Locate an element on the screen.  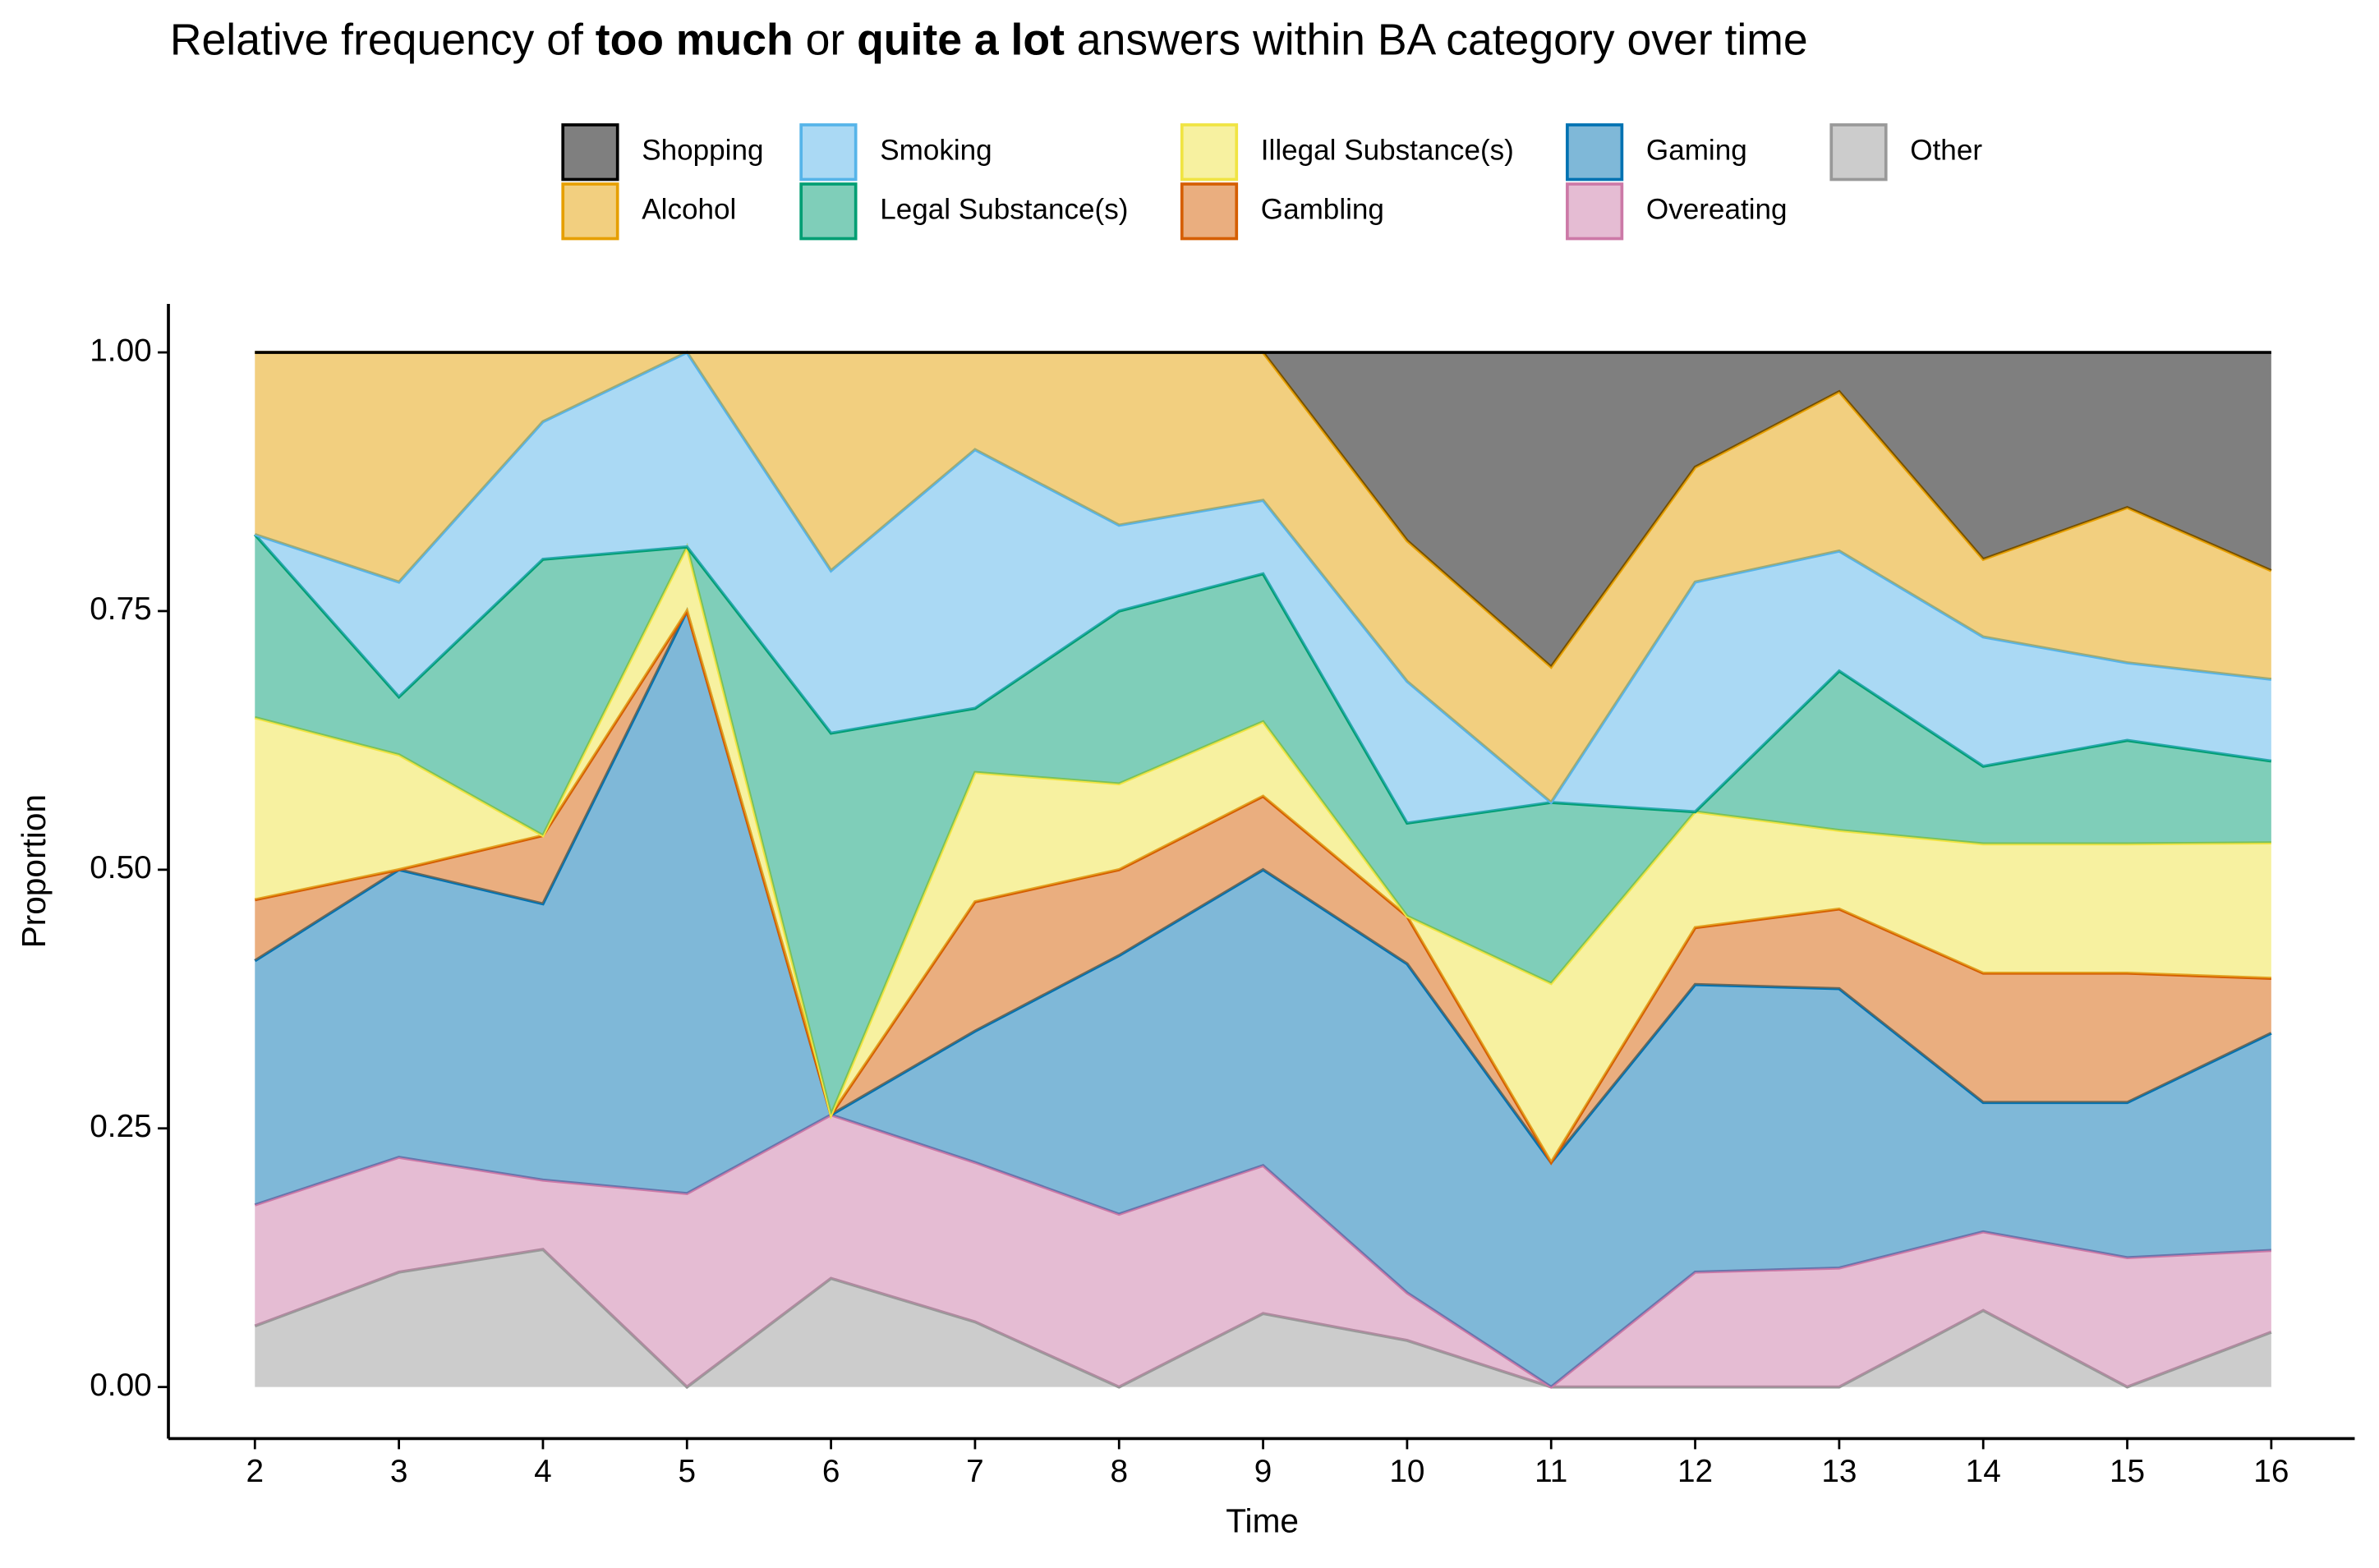
y-tick-label: 0.50 is located at coordinates (120, 868).